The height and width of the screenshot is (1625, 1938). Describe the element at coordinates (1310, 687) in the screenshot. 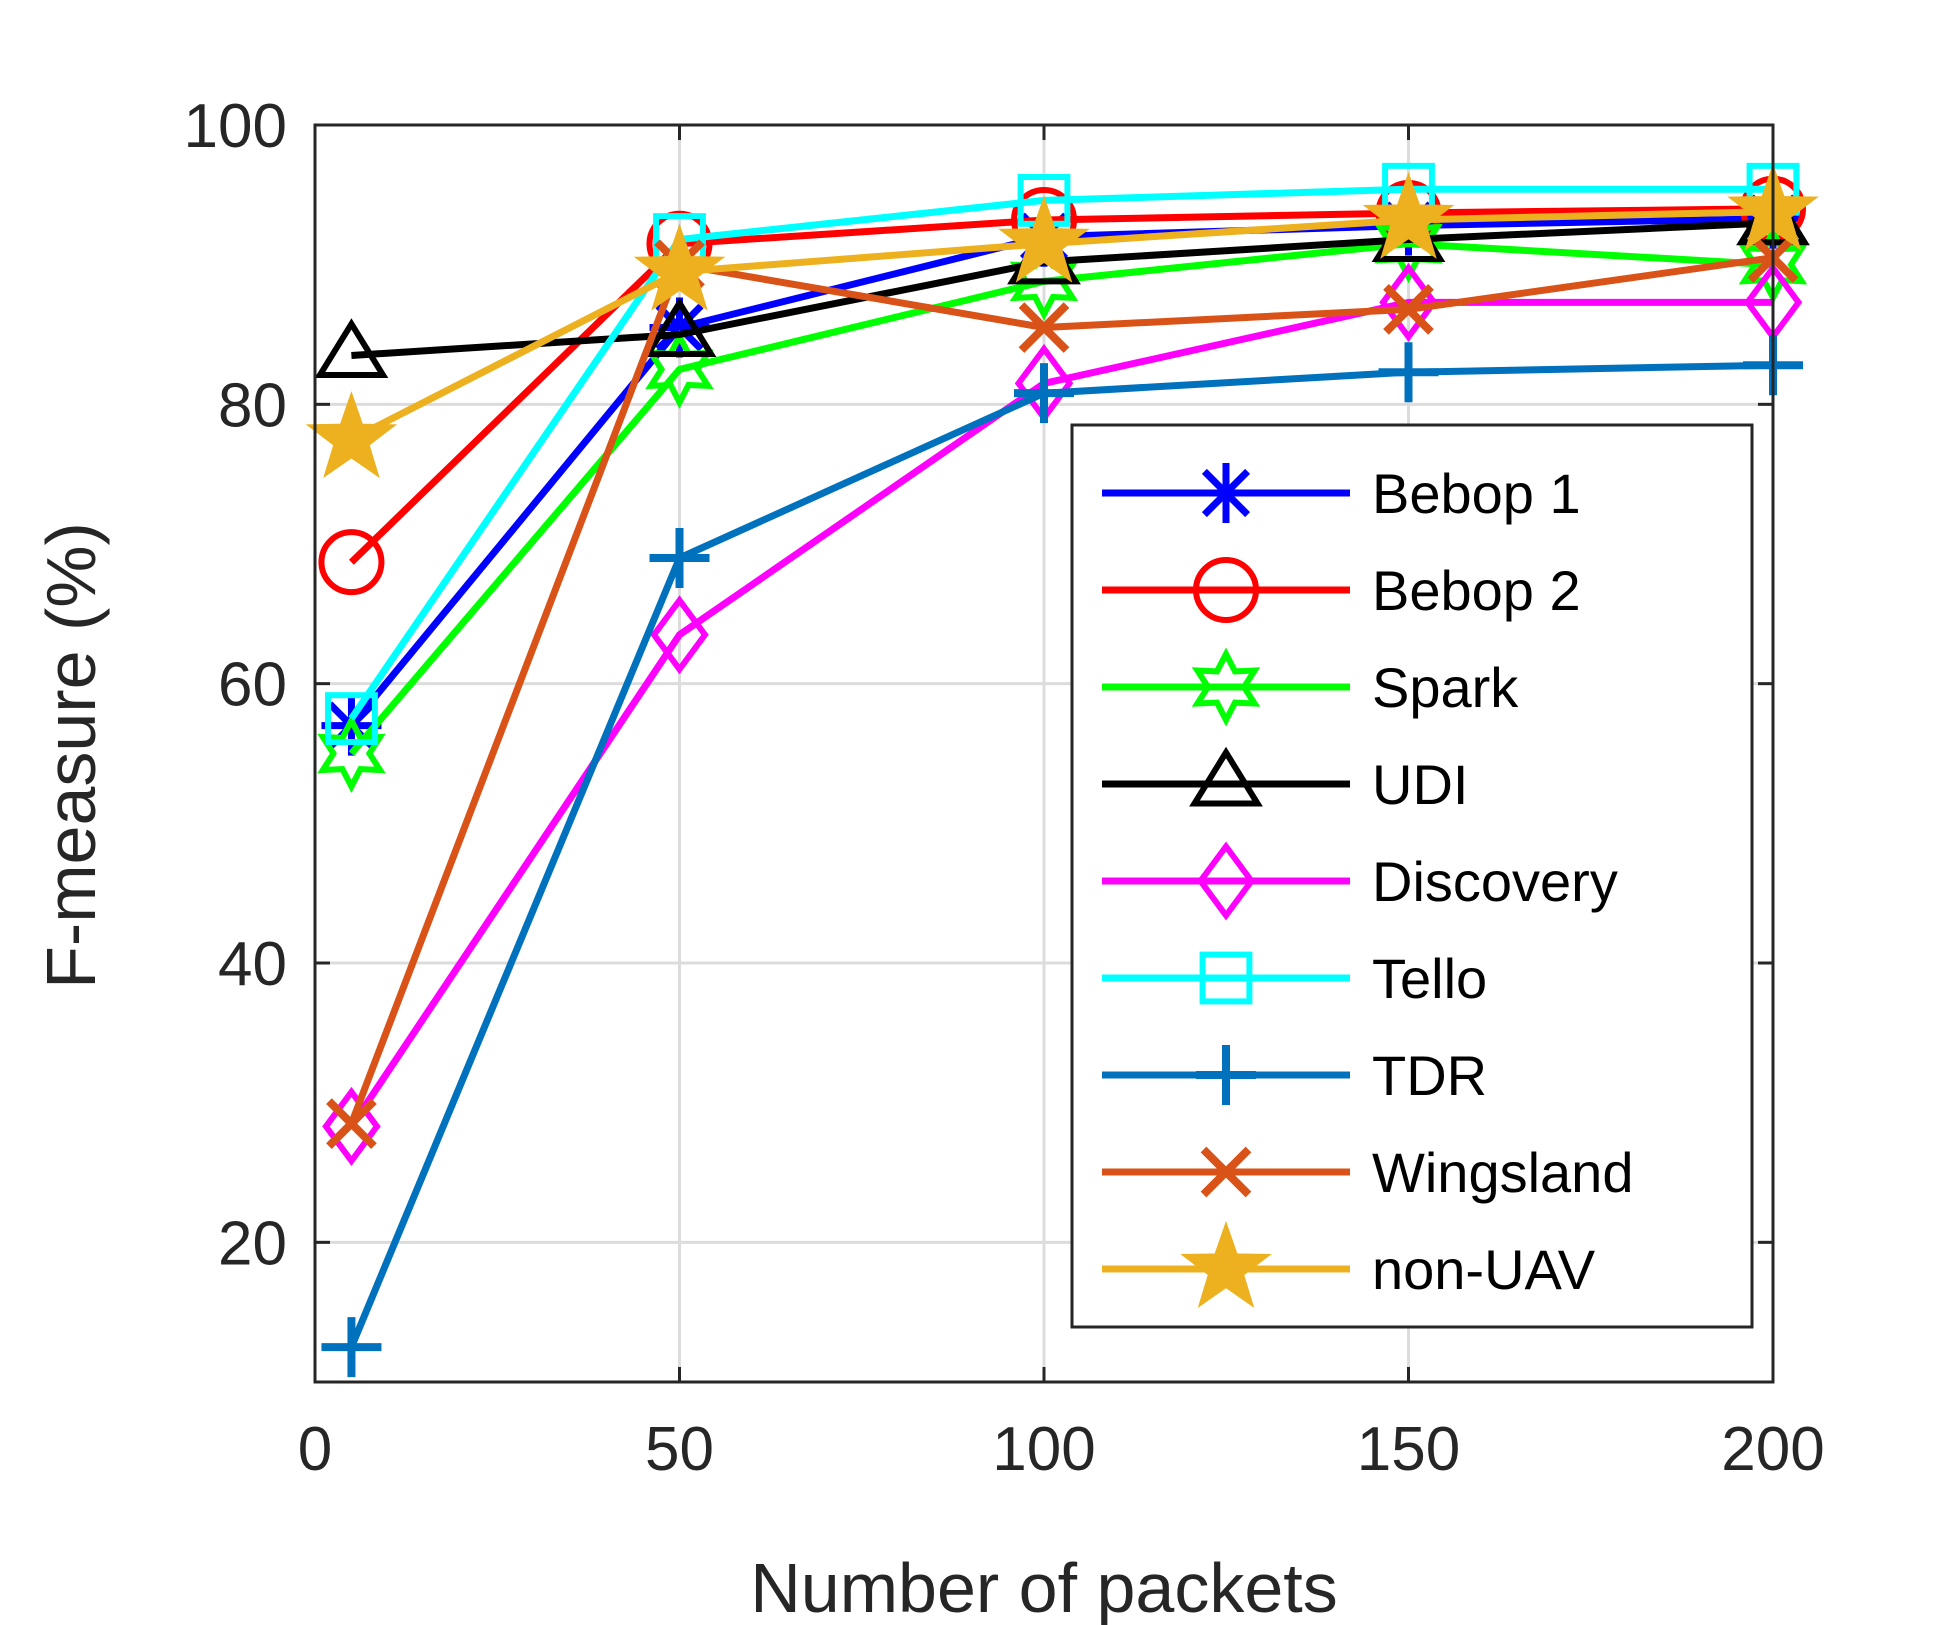

I see `legend-item-spark: Spark` at that location.